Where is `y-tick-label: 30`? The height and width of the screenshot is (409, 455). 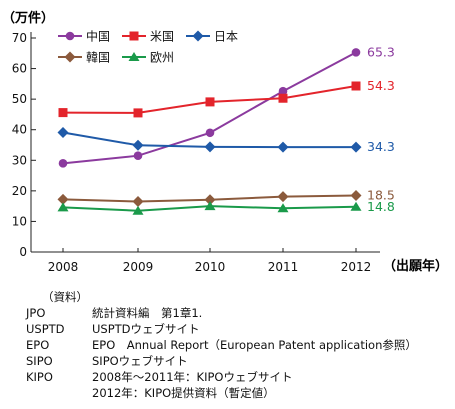 y-tick-label: 30 is located at coordinates (19, 160).